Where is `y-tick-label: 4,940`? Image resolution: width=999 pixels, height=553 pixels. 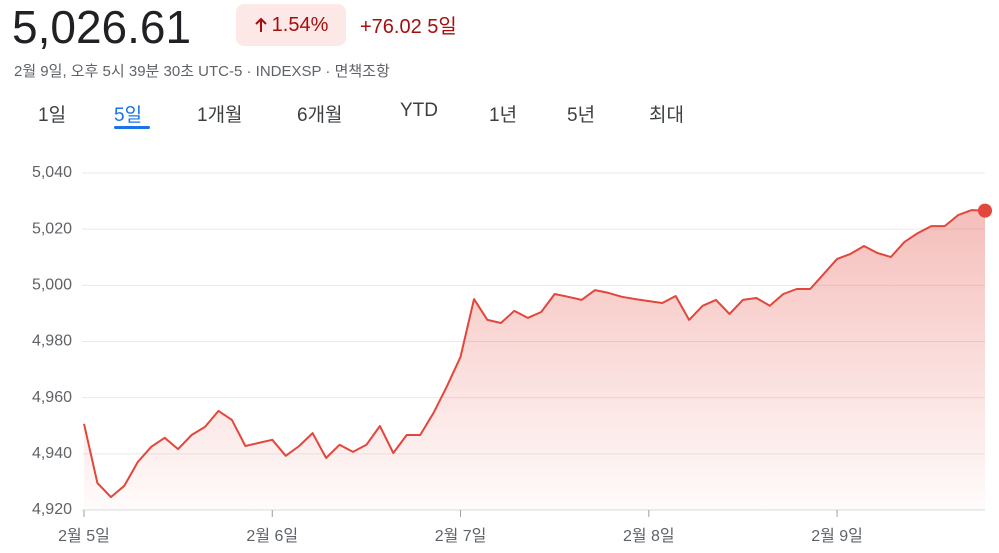
y-tick-label: 4,940 is located at coordinates (52, 453).